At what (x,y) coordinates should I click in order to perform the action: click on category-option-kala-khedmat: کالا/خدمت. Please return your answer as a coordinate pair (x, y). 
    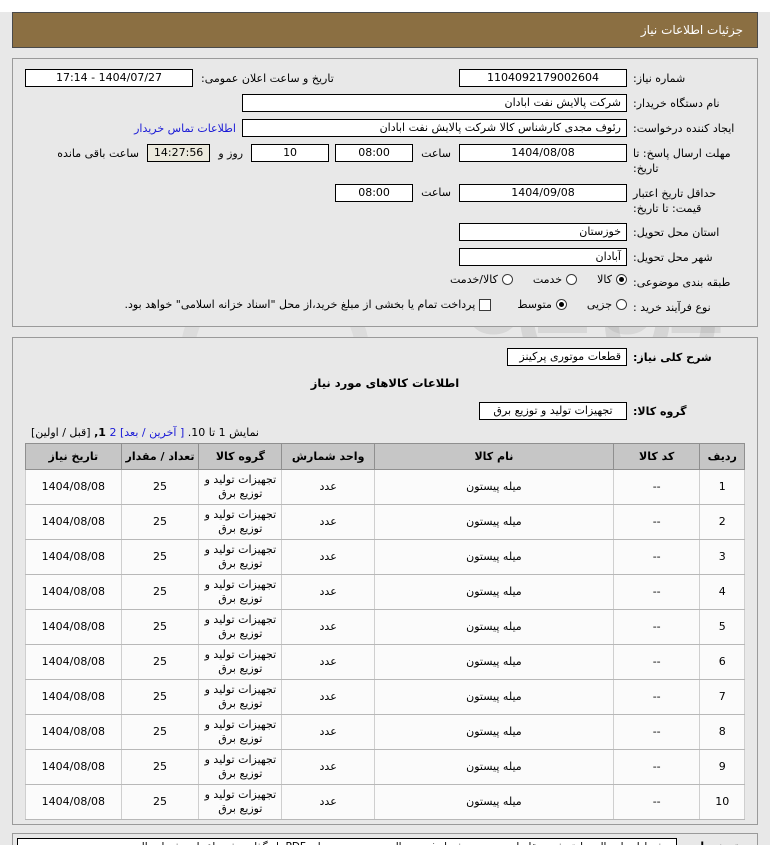
    Looking at the image, I should click on (481, 279).